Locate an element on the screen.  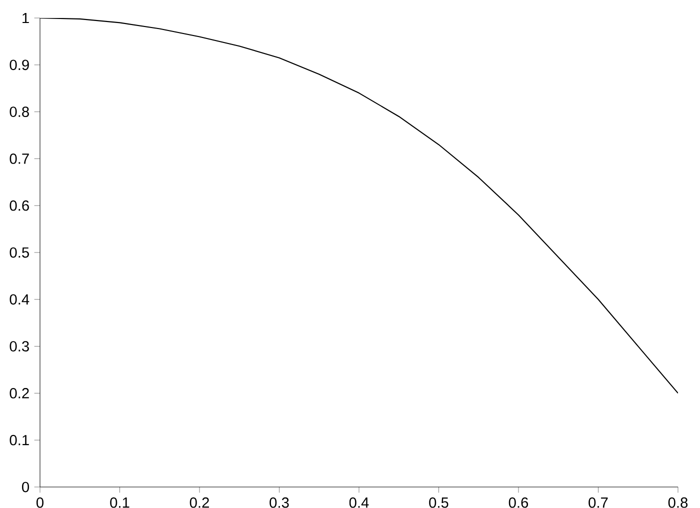
y-tick-label: 0.4 is located at coordinates (20, 299).